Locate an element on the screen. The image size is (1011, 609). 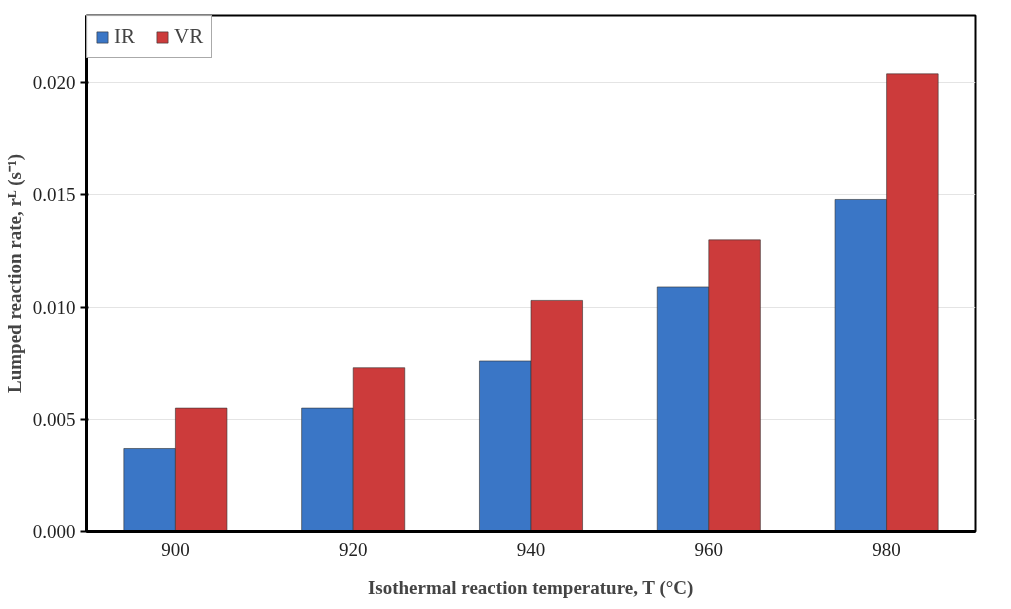
legend-label: IR is located at coordinates (124, 36).